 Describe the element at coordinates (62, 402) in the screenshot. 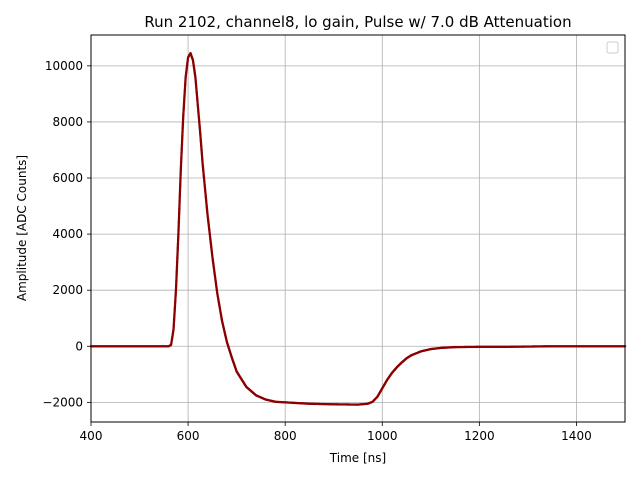

I see `y-tick-label: −2000` at that location.